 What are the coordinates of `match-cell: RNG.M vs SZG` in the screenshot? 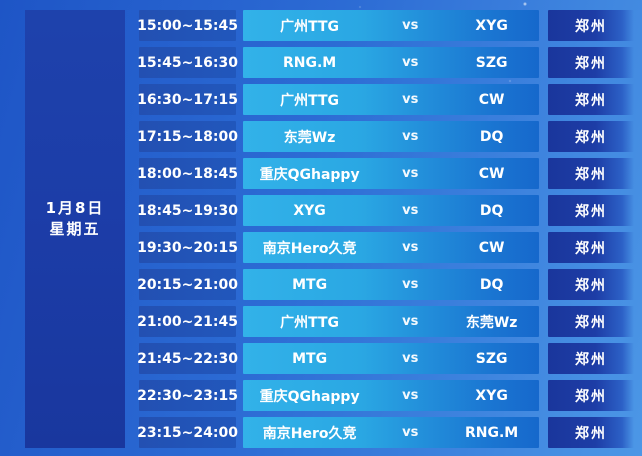 It's located at (391, 62).